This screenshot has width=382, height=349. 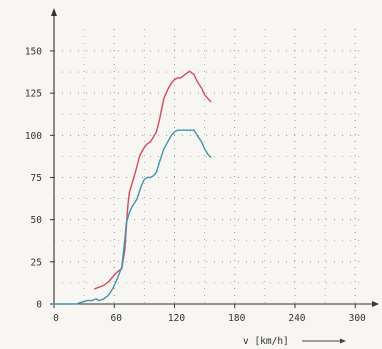 I want to click on y-tick-label: 50, so click(x=37, y=220).